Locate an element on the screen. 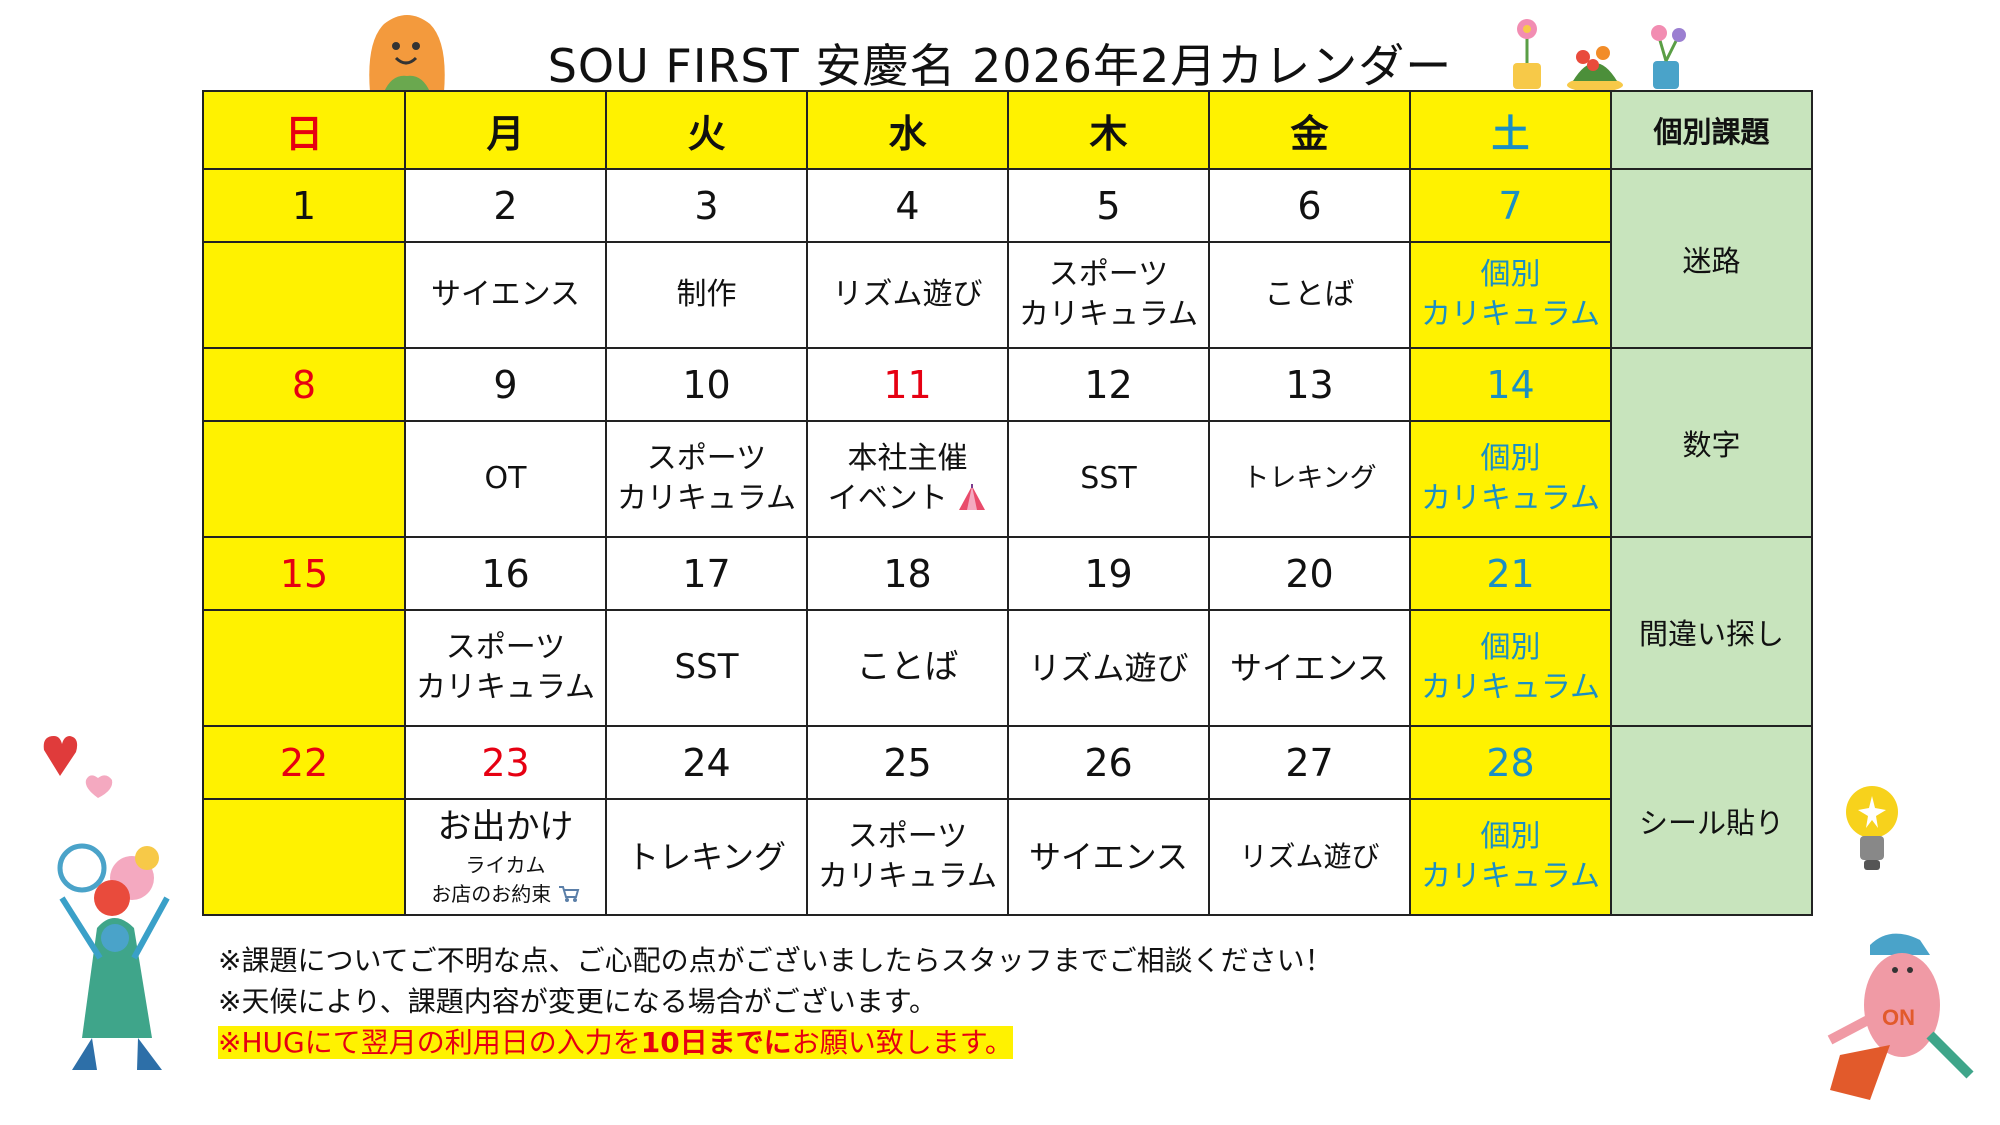  date-cell: 18 is located at coordinates (907, 573).